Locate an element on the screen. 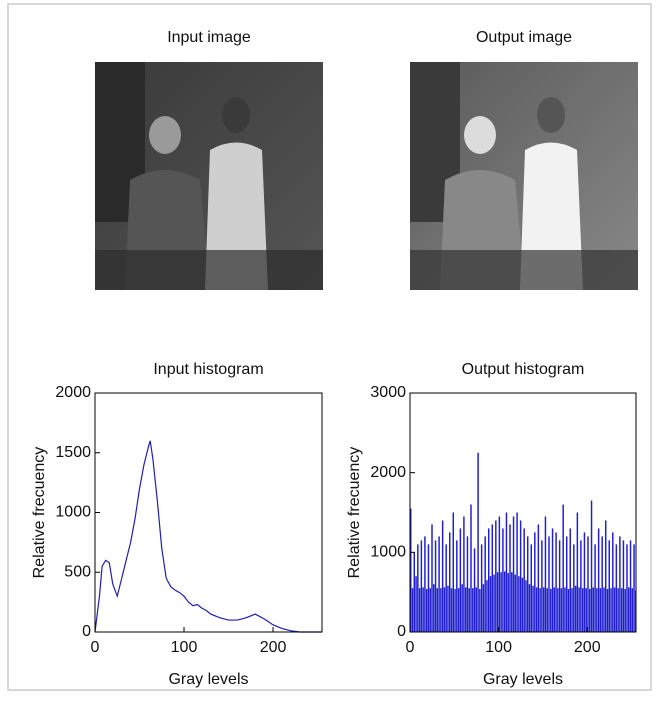  y-tick-label: 1000 is located at coordinates (73, 512).